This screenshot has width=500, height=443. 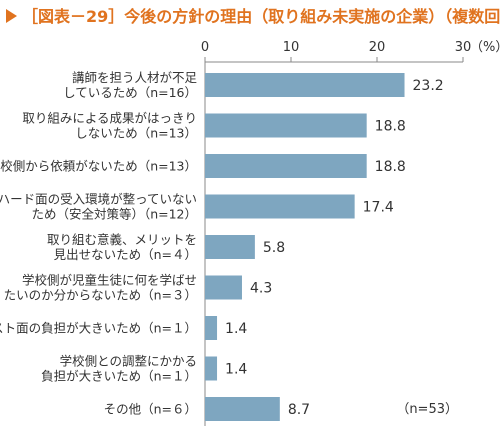 I want to click on category-label-line: 見出せないため（n=４）, so click(x=125, y=254).